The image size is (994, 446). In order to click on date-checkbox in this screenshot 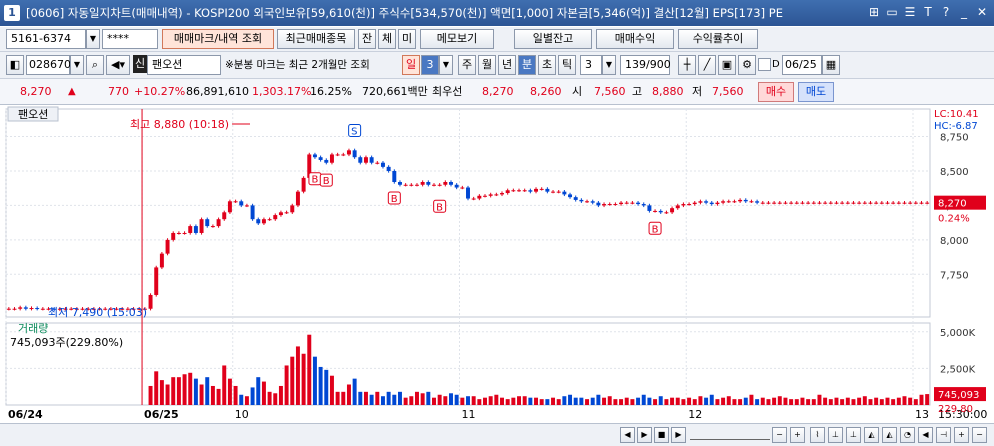, I will do `click(764, 64)`.